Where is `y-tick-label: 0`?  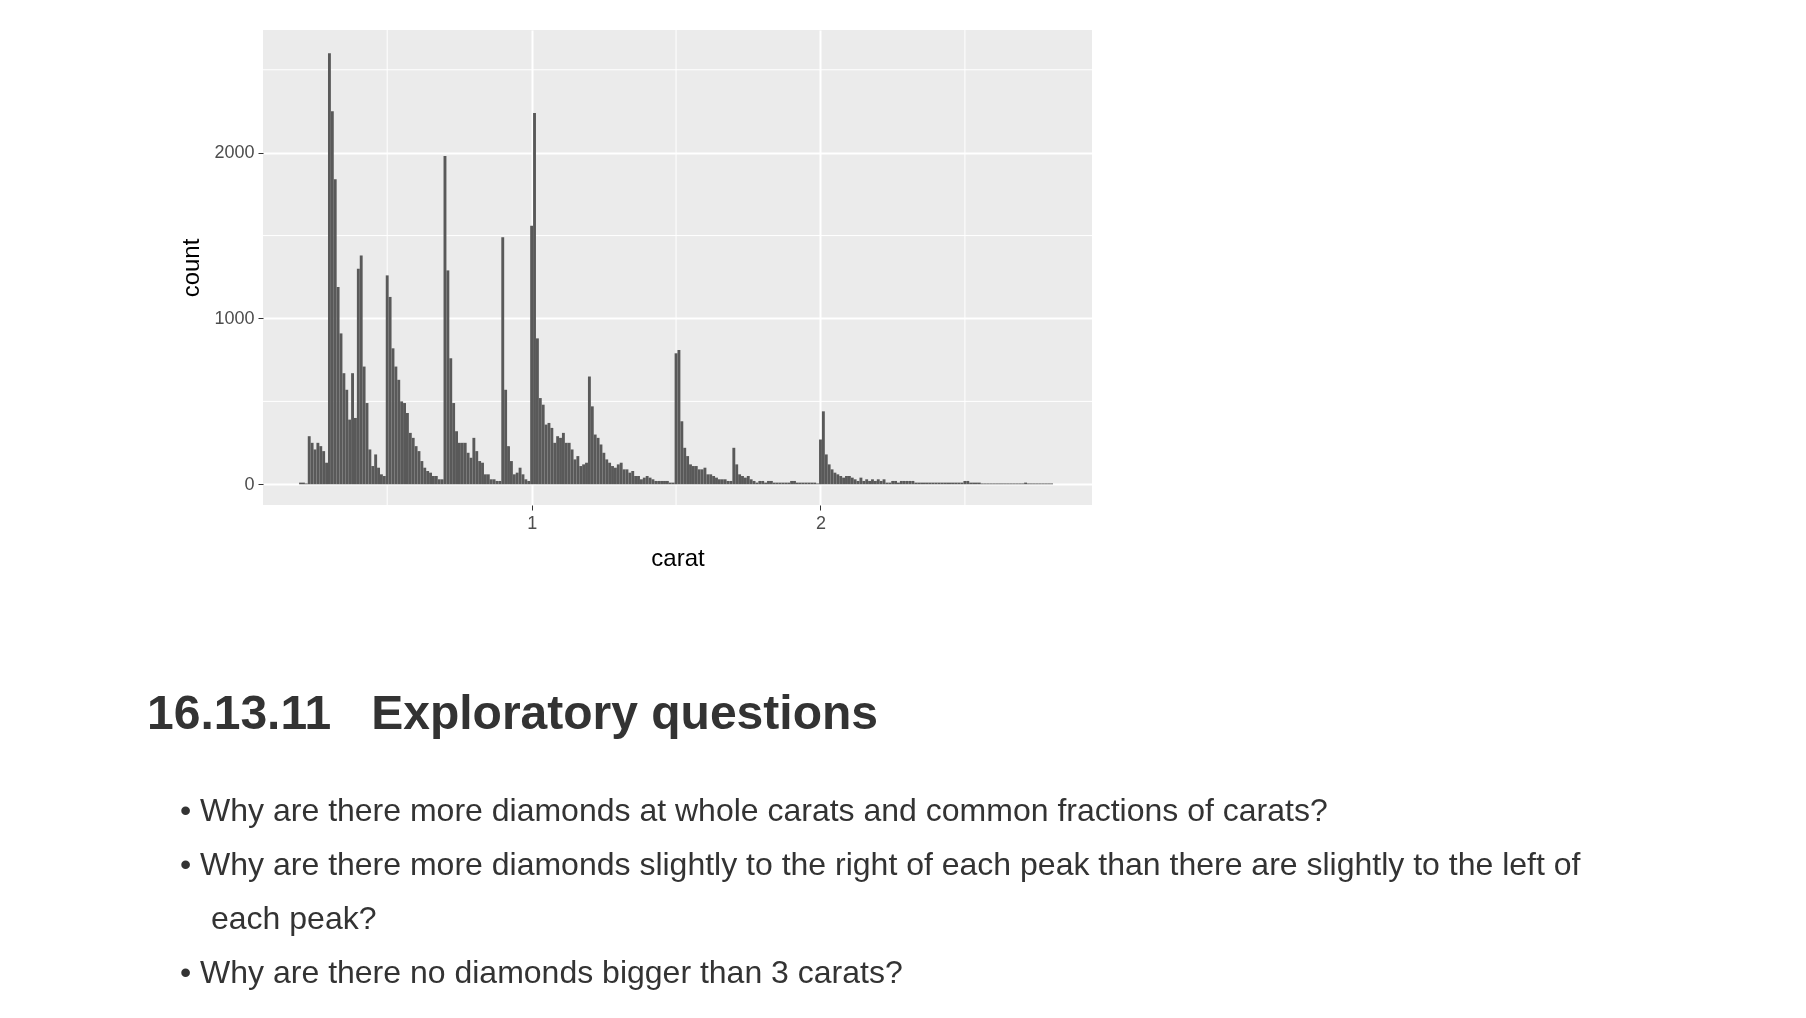
y-tick-label: 0 is located at coordinates (249, 483).